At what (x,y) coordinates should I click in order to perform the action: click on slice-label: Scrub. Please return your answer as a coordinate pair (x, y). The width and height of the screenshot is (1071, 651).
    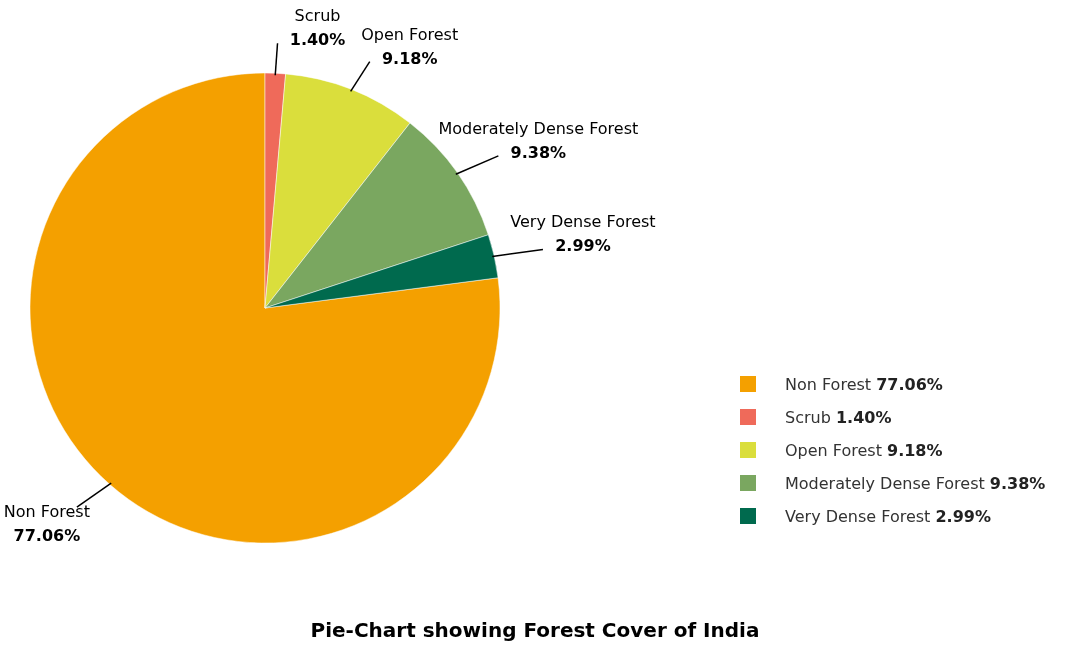
    Looking at the image, I should click on (317, 16).